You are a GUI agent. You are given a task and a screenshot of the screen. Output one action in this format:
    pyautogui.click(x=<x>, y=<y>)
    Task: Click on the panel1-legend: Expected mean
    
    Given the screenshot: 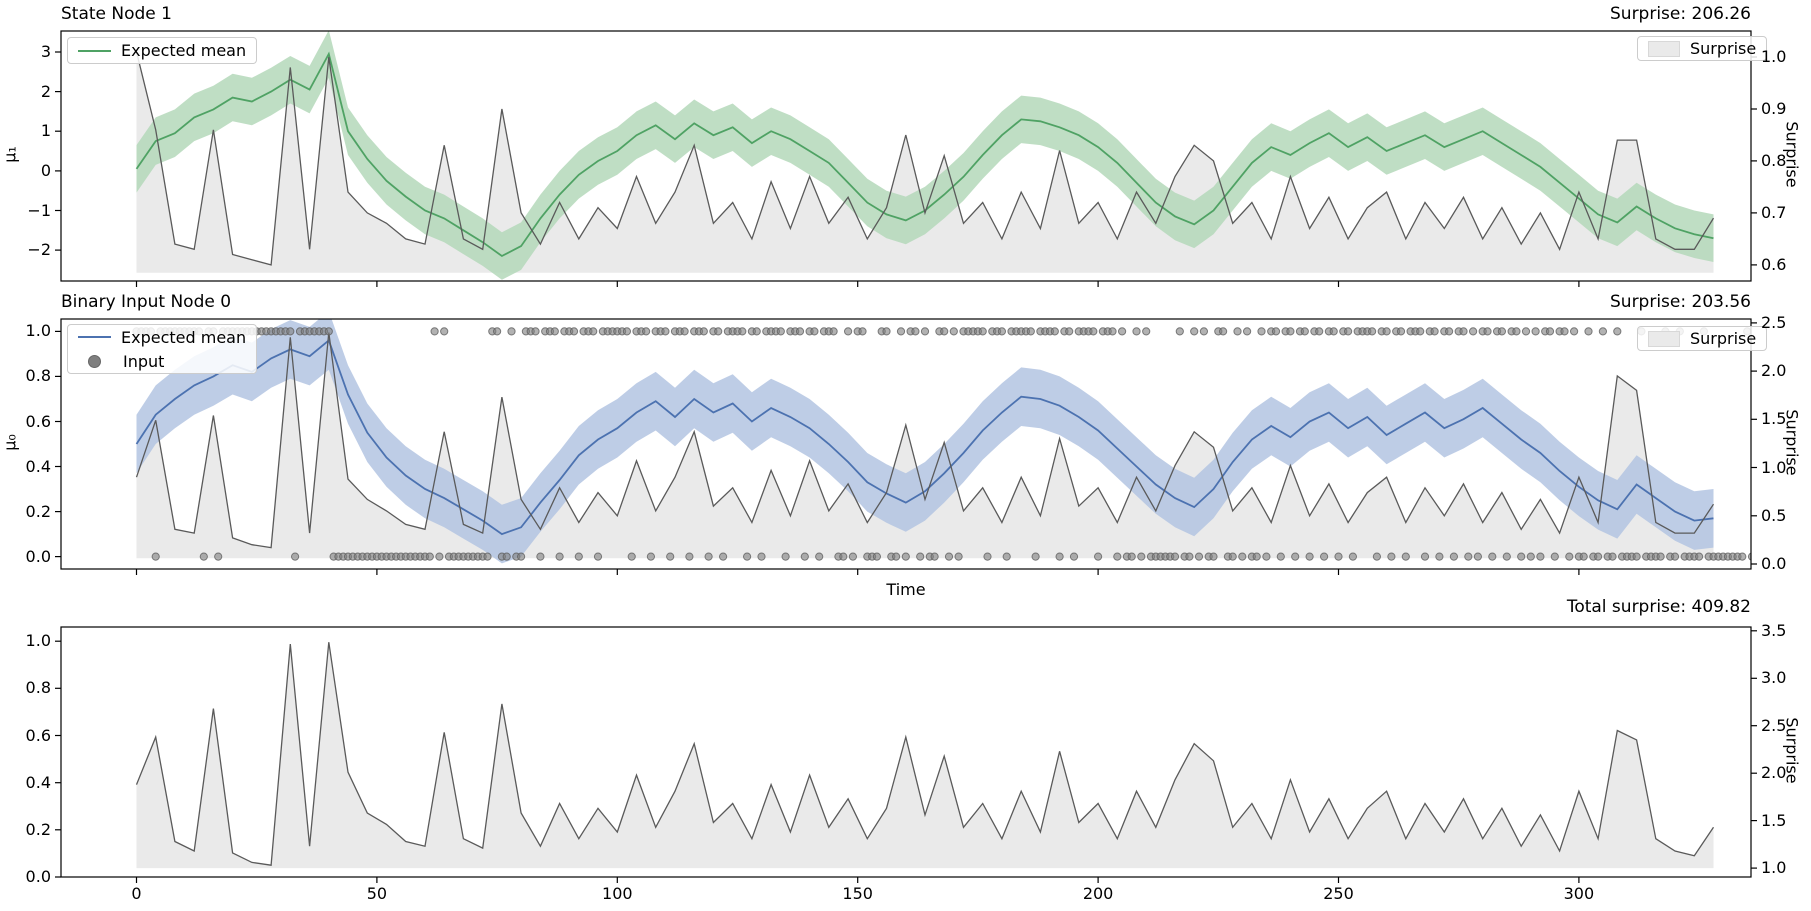 What is the action you would take?
    pyautogui.click(x=162, y=50)
    